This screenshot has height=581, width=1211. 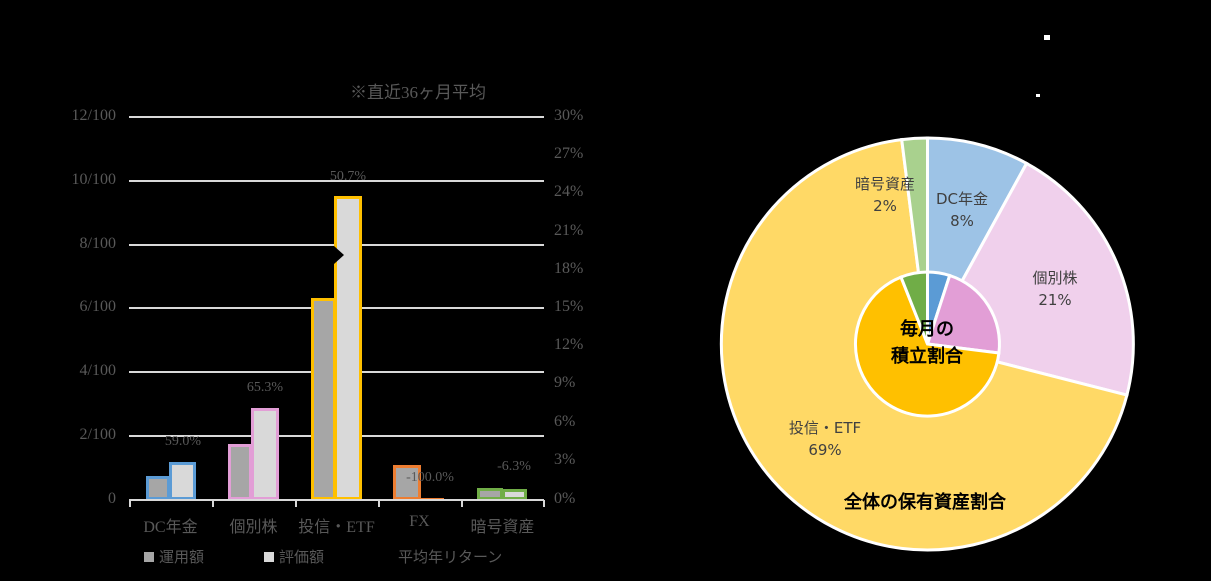 What do you see at coordinates (569, 191) in the screenshot?
I see `y-right-tick: 24%` at bounding box center [569, 191].